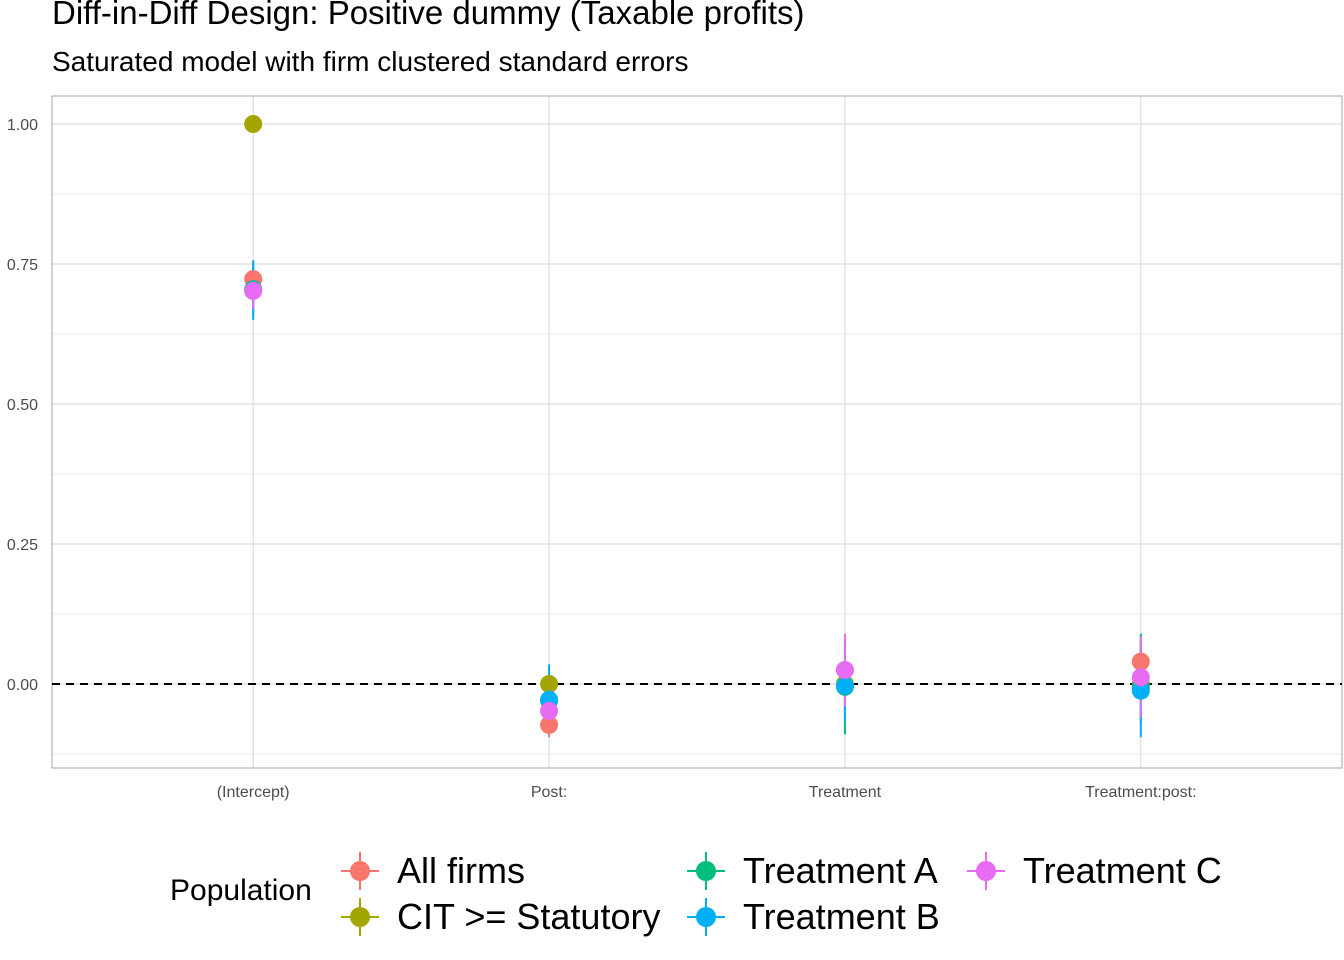 Image resolution: width=1344 pixels, height=960 pixels. Describe the element at coordinates (22, 685) in the screenshot. I see `y-tick-label: 0.00` at that location.